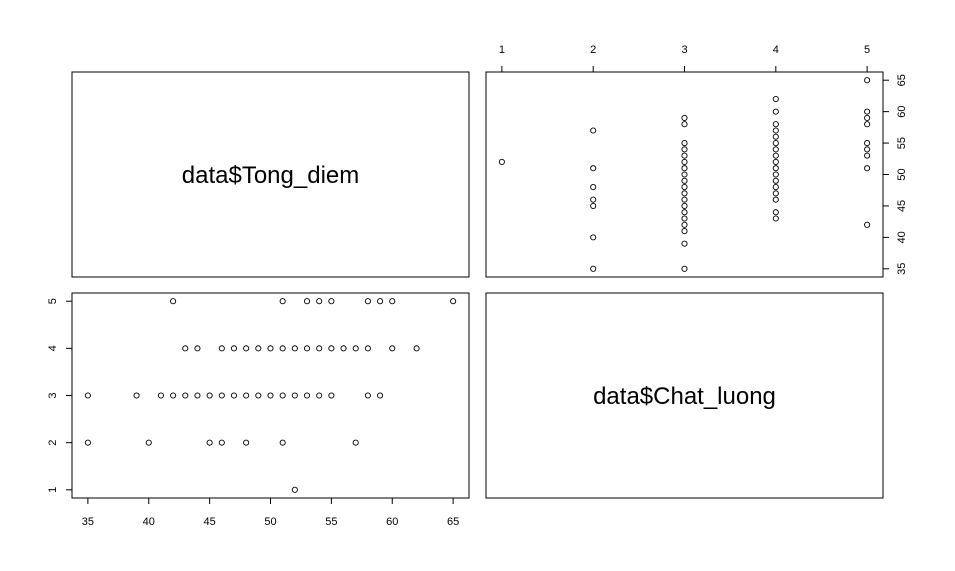 Image resolution: width=955 pixels, height=571 pixels. I want to click on left-axis-chat-luong: 1 2 3 4 5, so click(59, 395).